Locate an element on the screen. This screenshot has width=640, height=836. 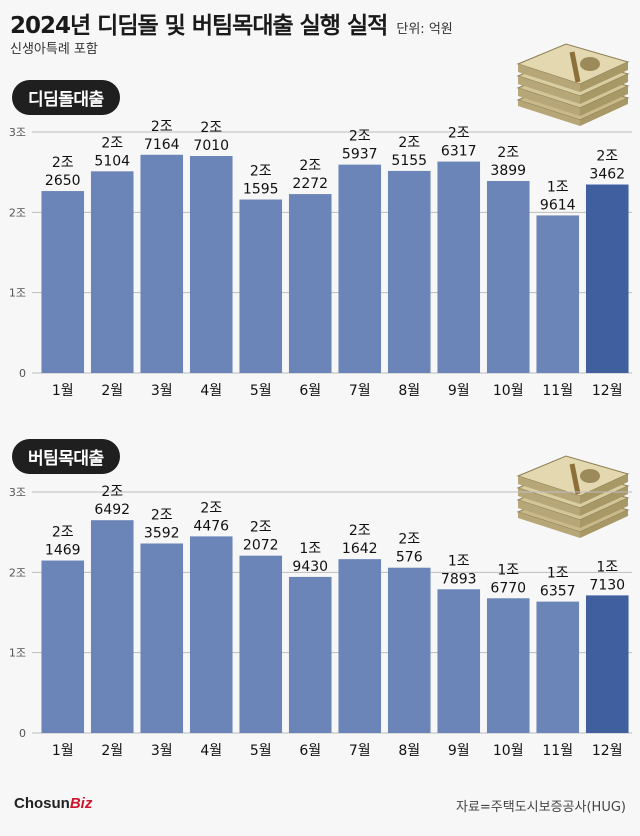
data-label-billion: 9430 is located at coordinates (310, 567).